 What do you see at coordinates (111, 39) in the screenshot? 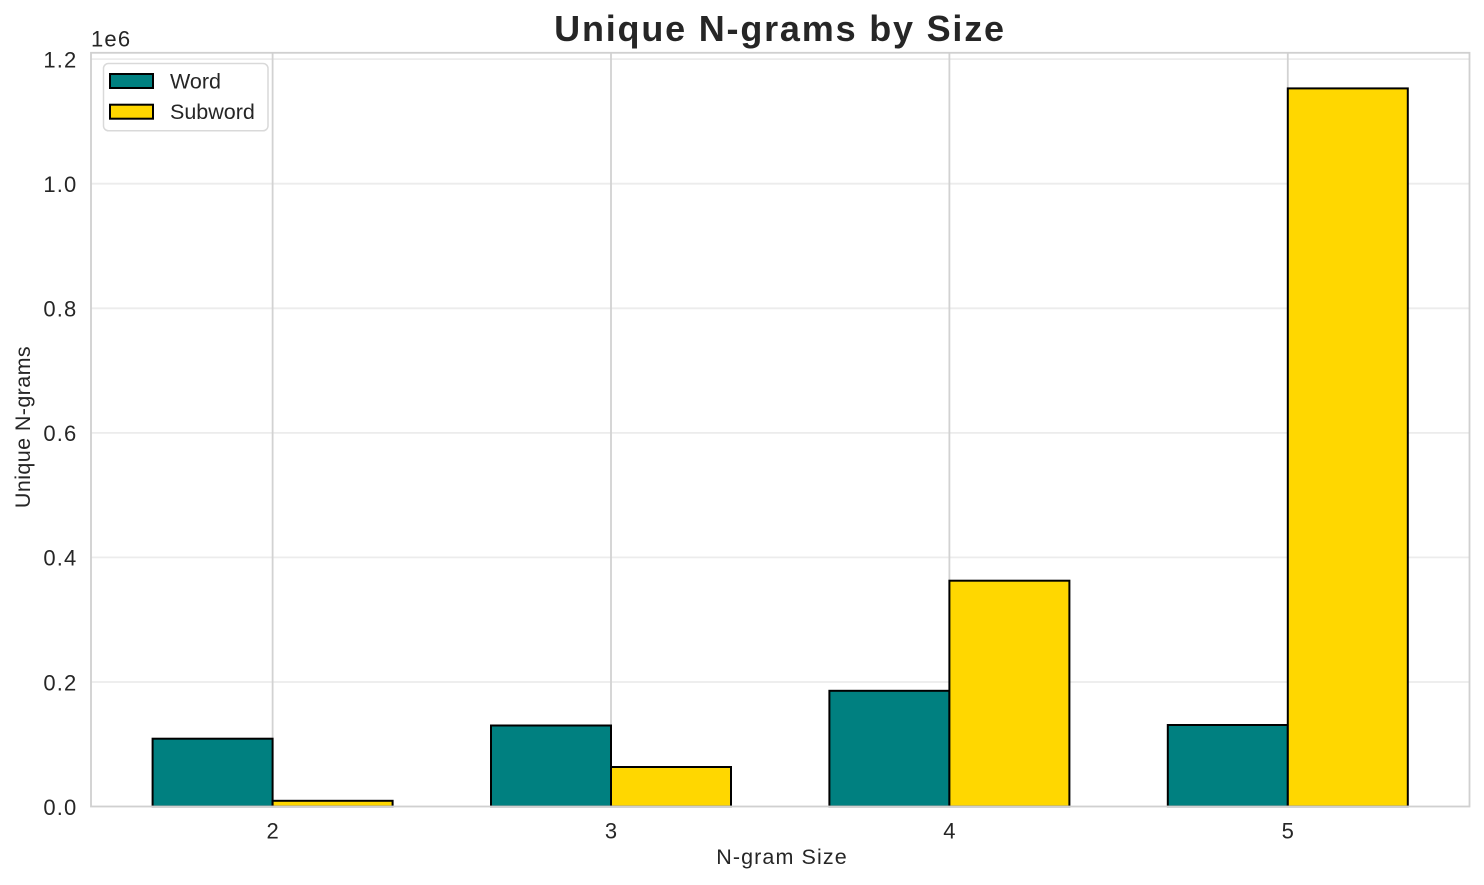
I see `svg-text: 1e6` at bounding box center [111, 39].